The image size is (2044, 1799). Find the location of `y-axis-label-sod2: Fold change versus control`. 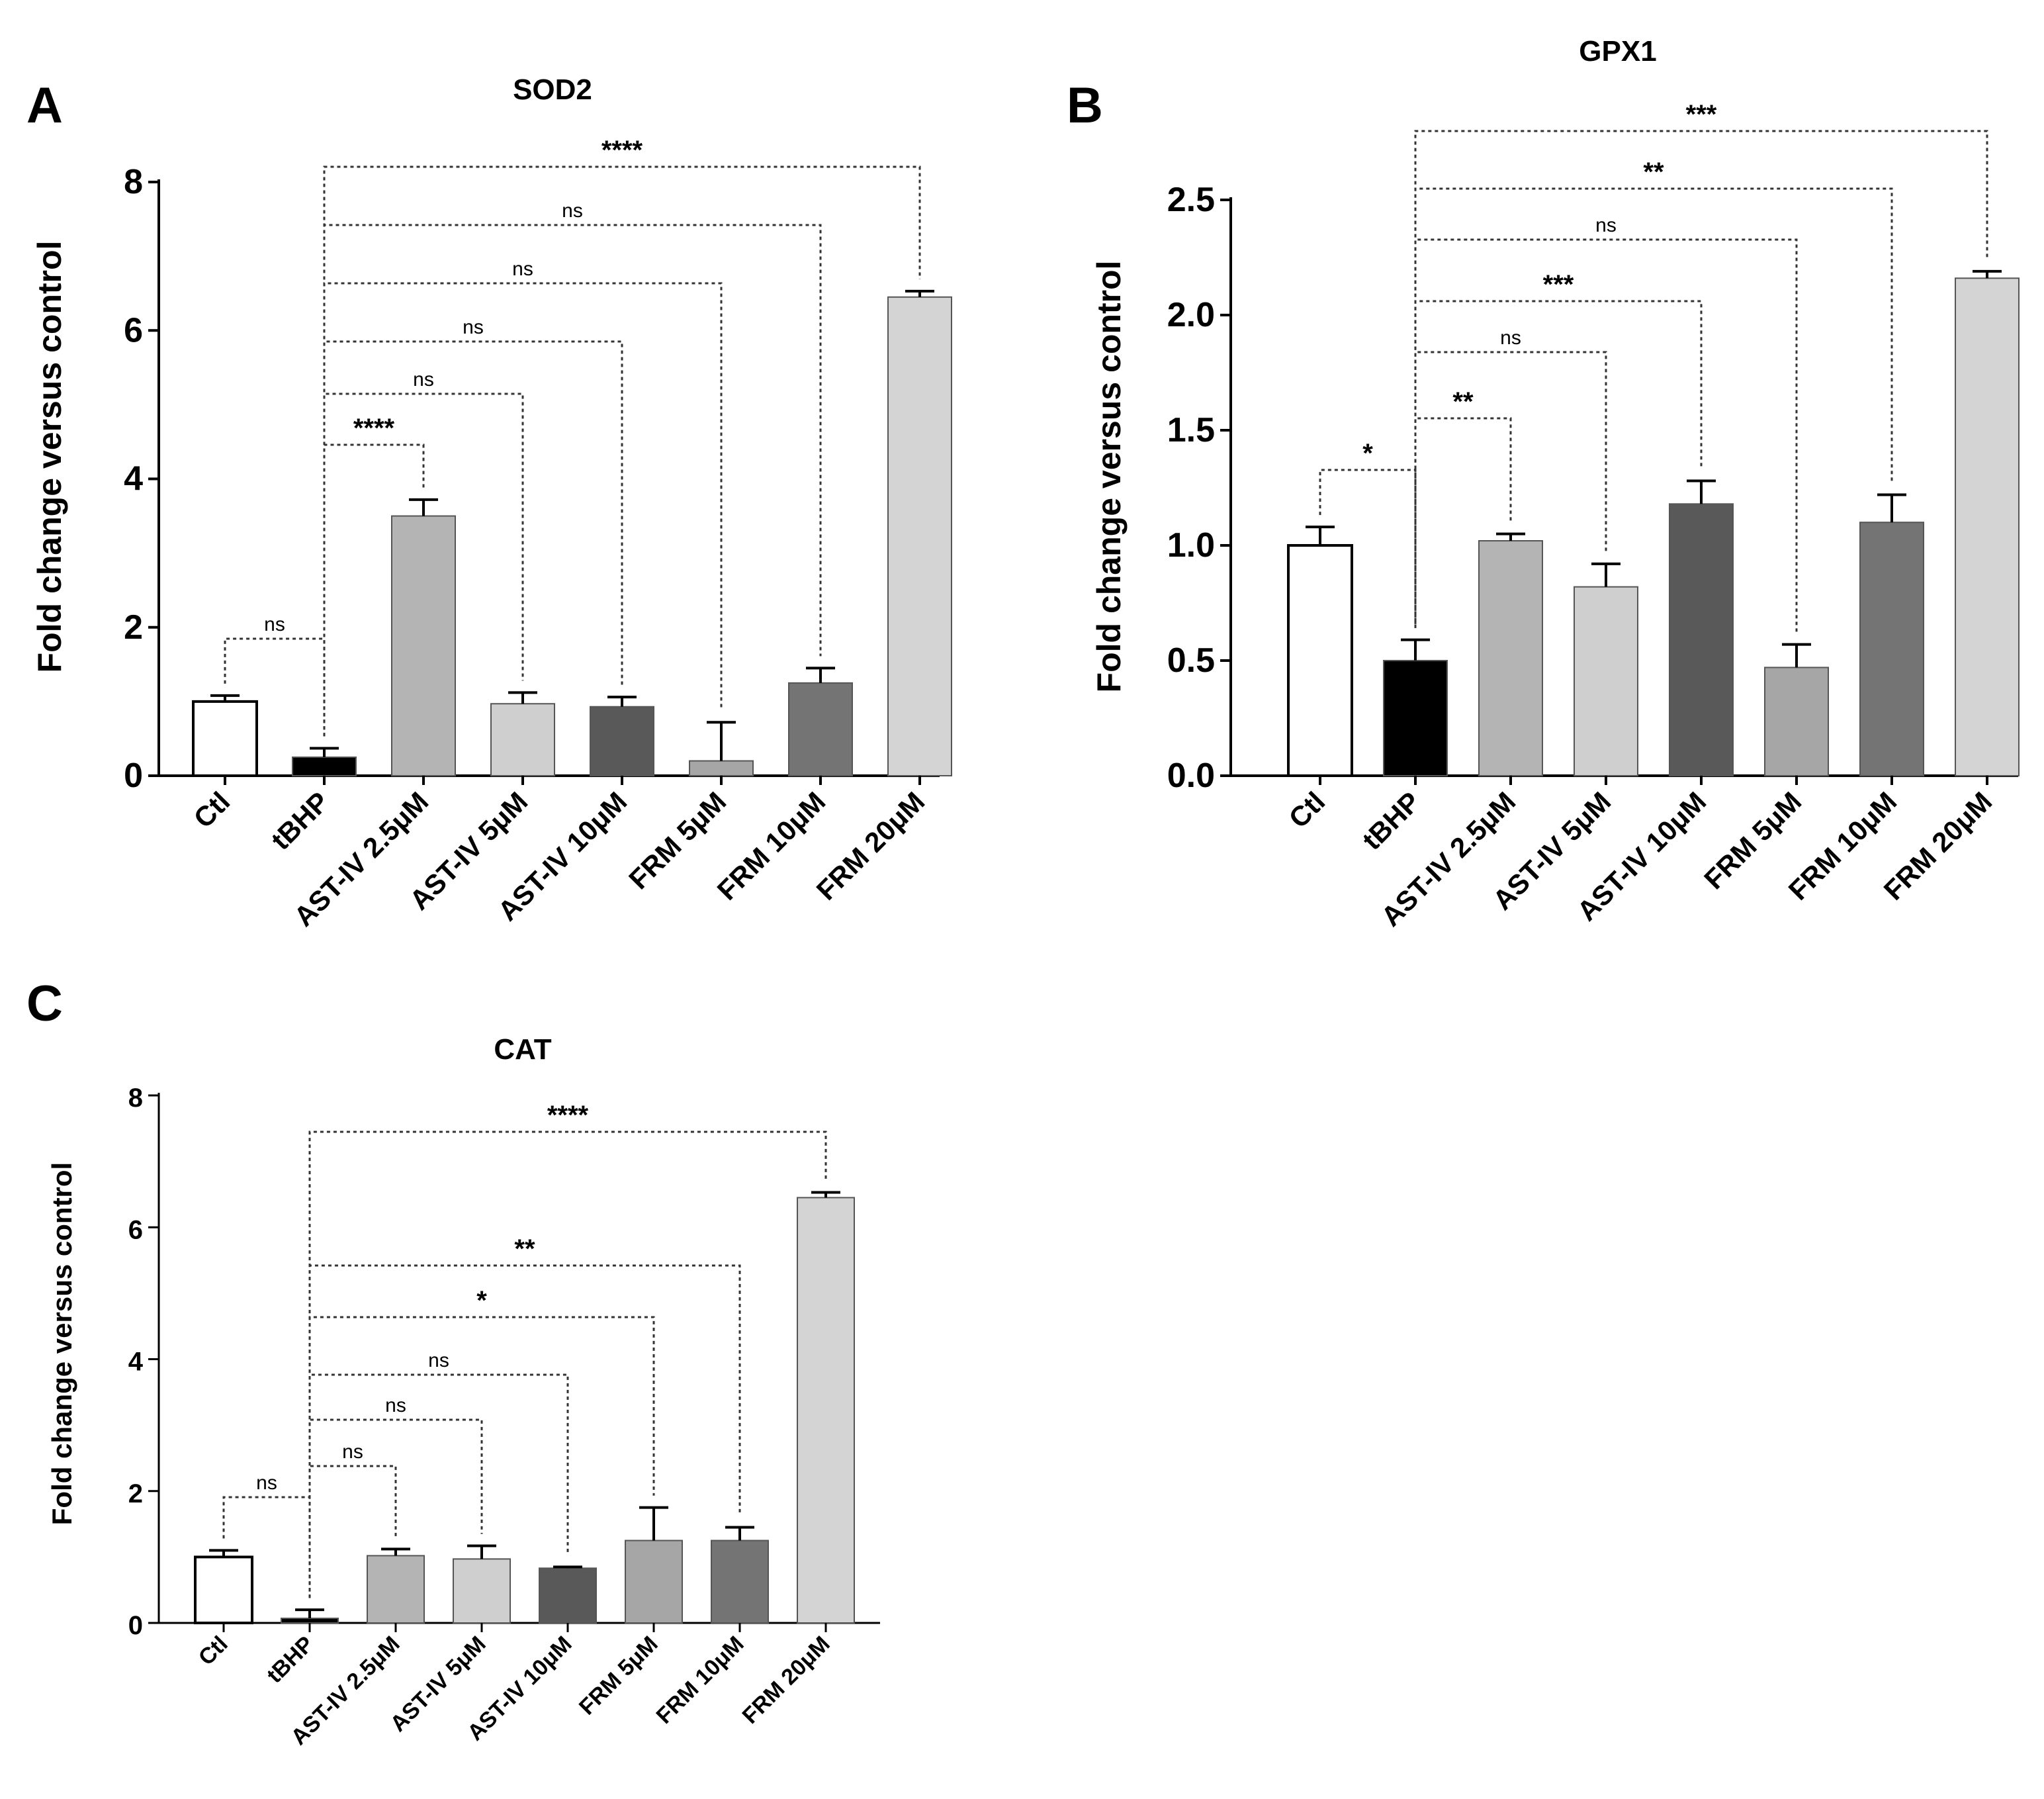

y-axis-label-sod2: Fold change versus control is located at coordinates (49, 457).